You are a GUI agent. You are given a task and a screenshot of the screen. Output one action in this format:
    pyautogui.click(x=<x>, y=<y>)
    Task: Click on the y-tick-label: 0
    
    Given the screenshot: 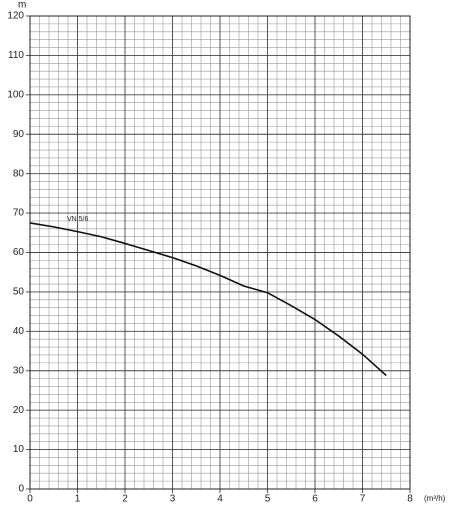 What is the action you would take?
    pyautogui.click(x=21, y=489)
    